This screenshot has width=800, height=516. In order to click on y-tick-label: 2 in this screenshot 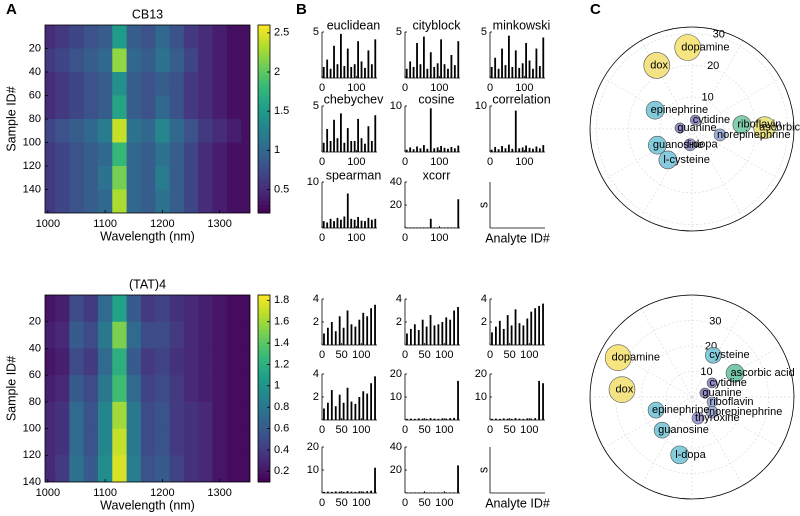, I will do `click(316, 397)`.